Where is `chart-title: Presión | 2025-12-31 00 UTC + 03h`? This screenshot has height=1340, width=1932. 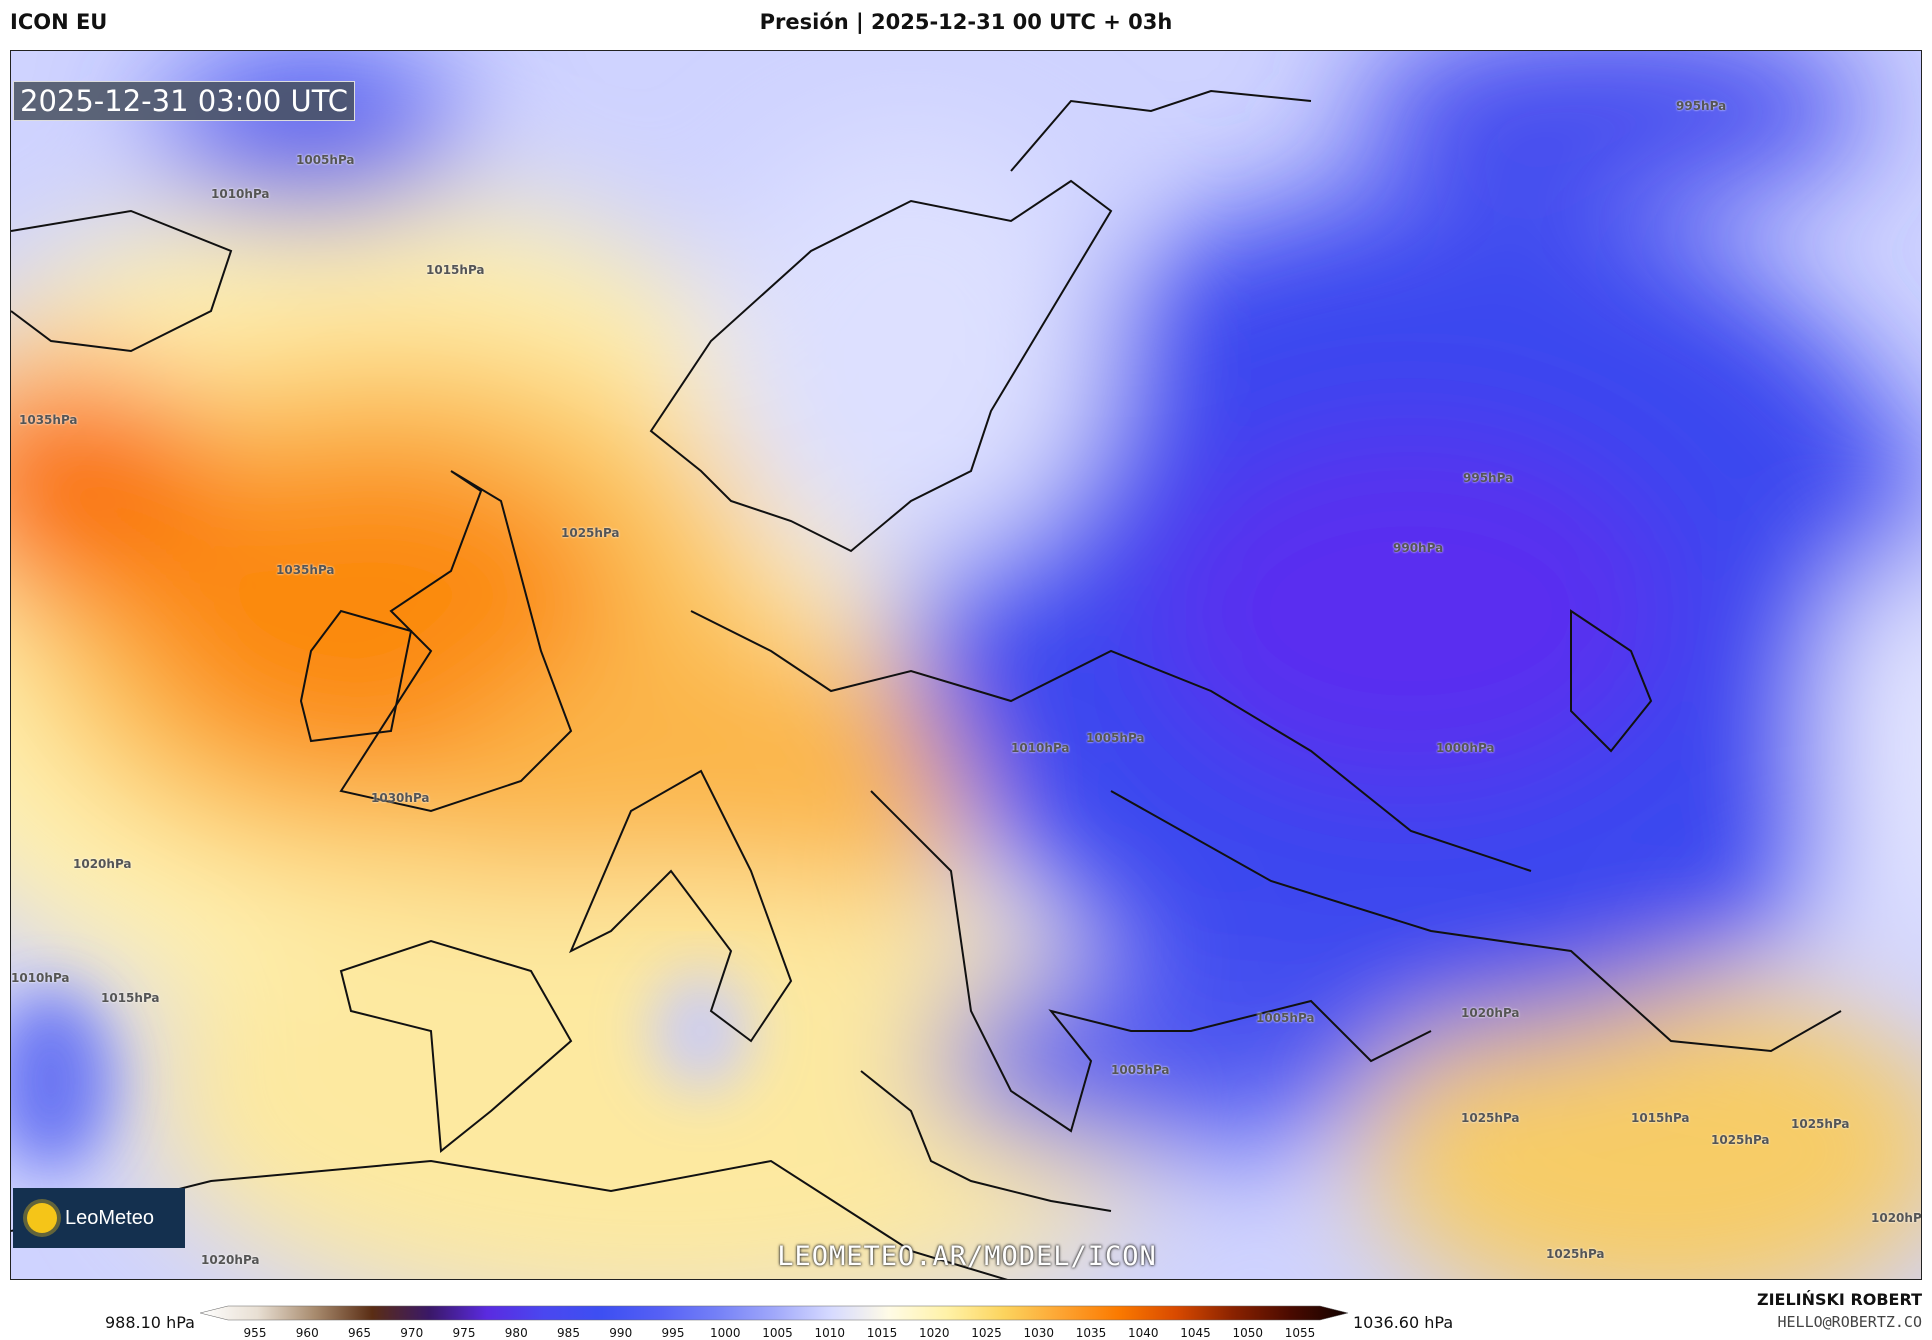 chart-title: Presión | 2025-12-31 00 UTC + 03h is located at coordinates (966, 22).